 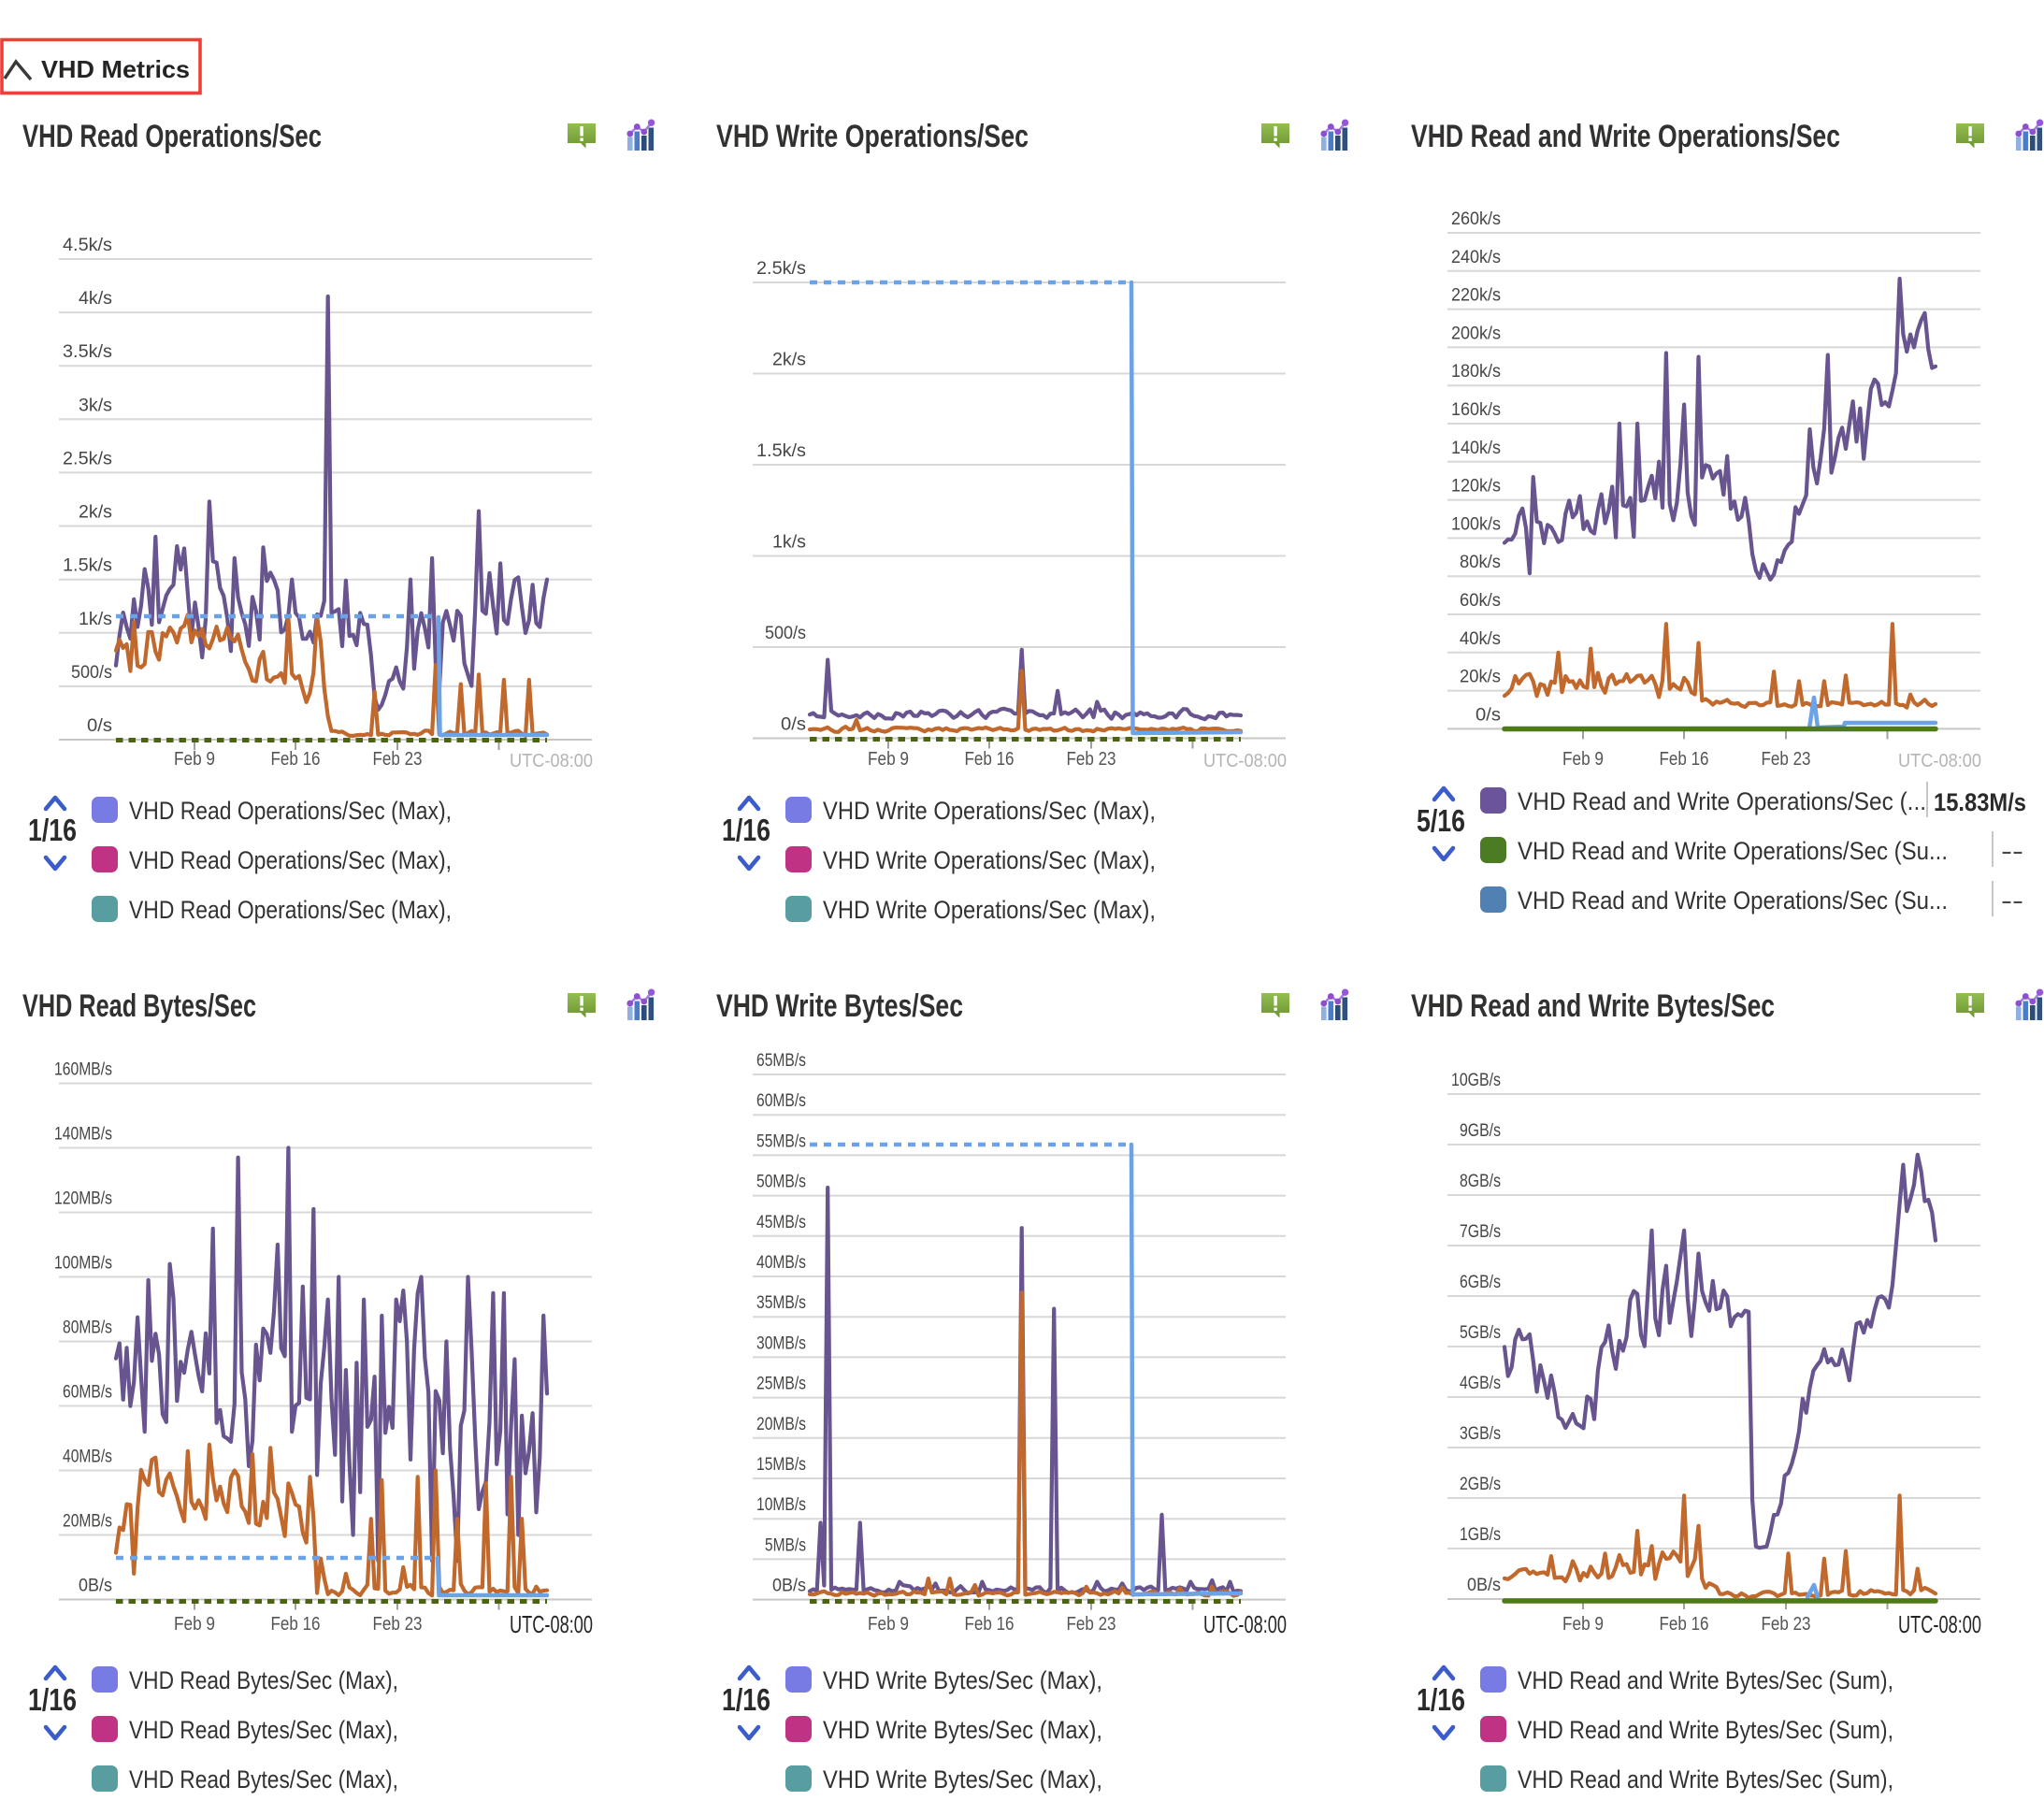 What do you see at coordinates (1480, 1181) in the screenshot?
I see `svg-text: 8GB/s` at bounding box center [1480, 1181].